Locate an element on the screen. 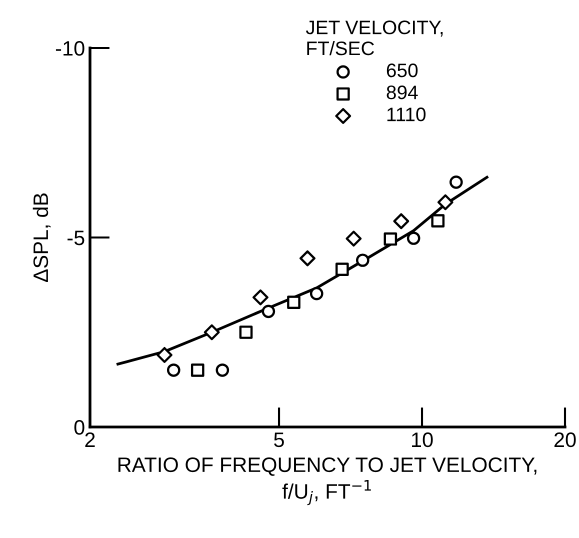 The width and height of the screenshot is (579, 538). legend-title: JET VELOCITY, FT/SEC is located at coordinates (374, 38).